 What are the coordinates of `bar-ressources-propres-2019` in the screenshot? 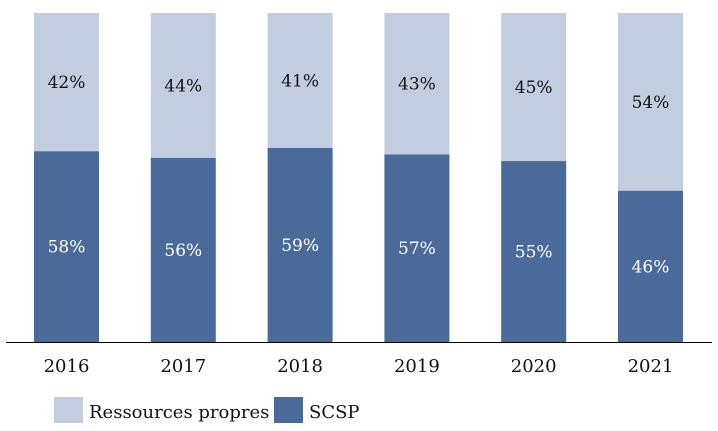 It's located at (417, 84).